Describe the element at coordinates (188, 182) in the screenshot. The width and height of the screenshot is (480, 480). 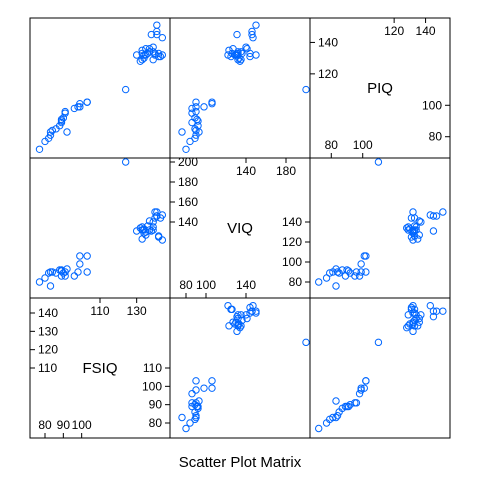
I see `tick-label-viq-left: 180` at that location.